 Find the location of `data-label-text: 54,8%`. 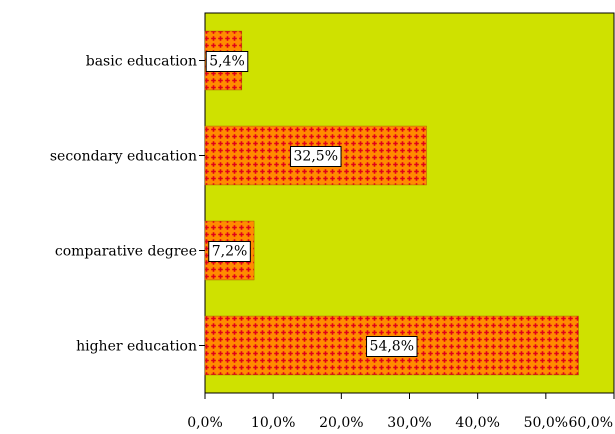

data-label-text: 54,8% is located at coordinates (392, 347).